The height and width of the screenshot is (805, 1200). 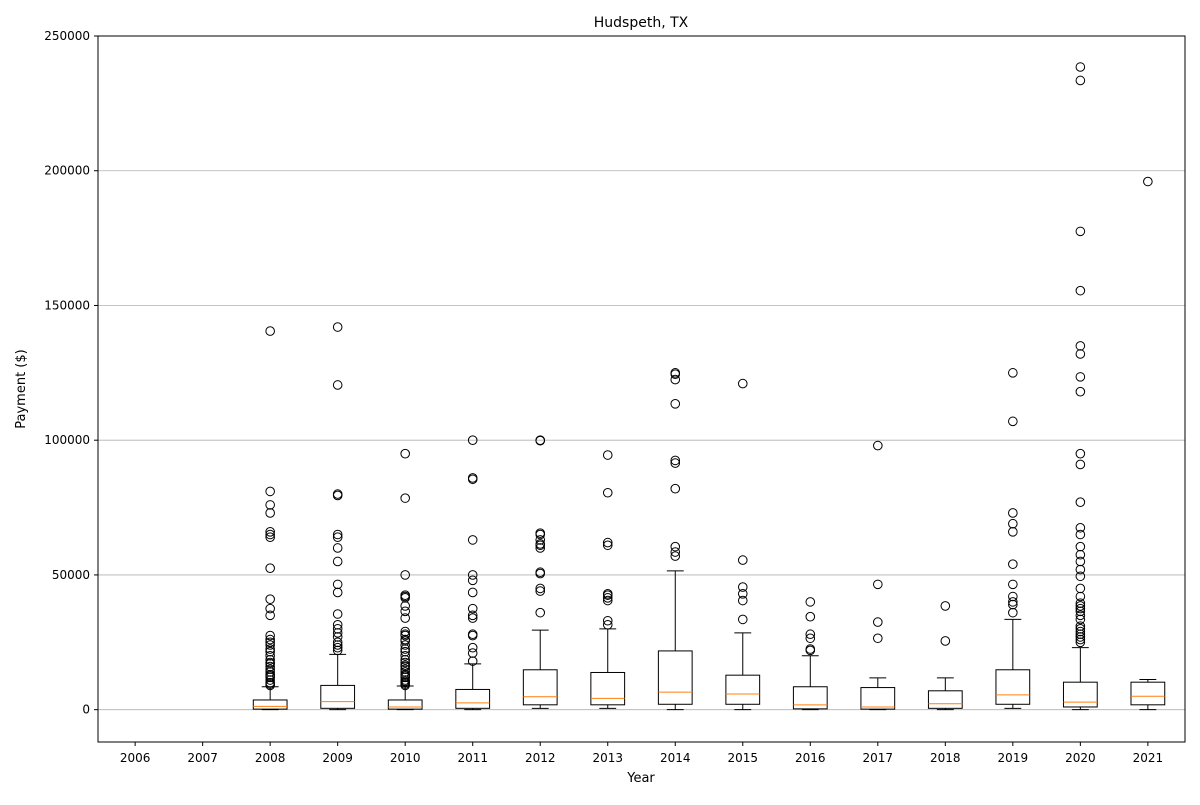 I want to click on y-tick-label: 150000, so click(x=67, y=305).